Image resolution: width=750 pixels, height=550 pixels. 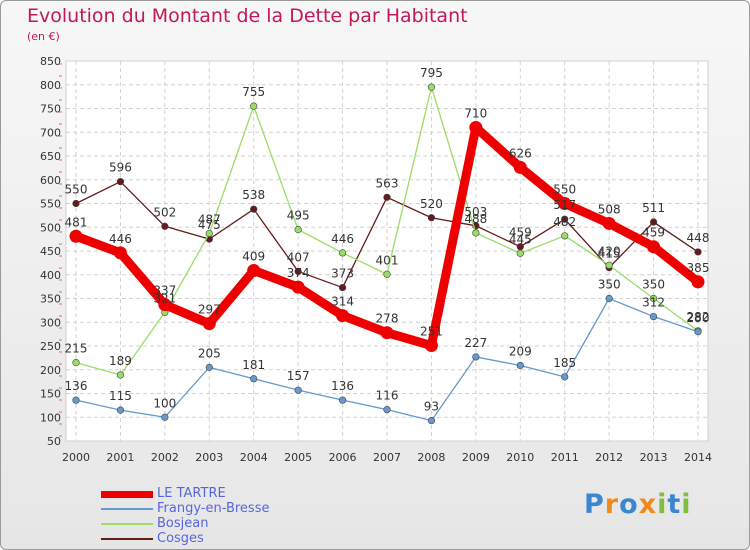 I want to click on data-label: 409, so click(x=253, y=256).